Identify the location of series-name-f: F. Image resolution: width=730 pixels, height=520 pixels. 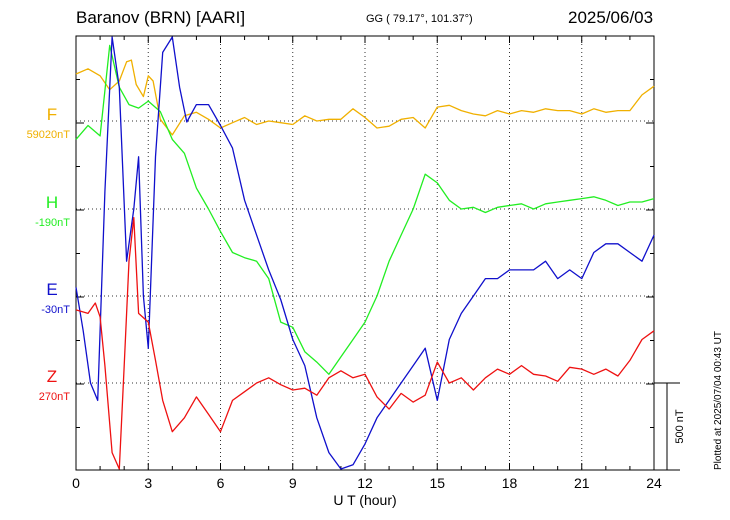
(52, 114).